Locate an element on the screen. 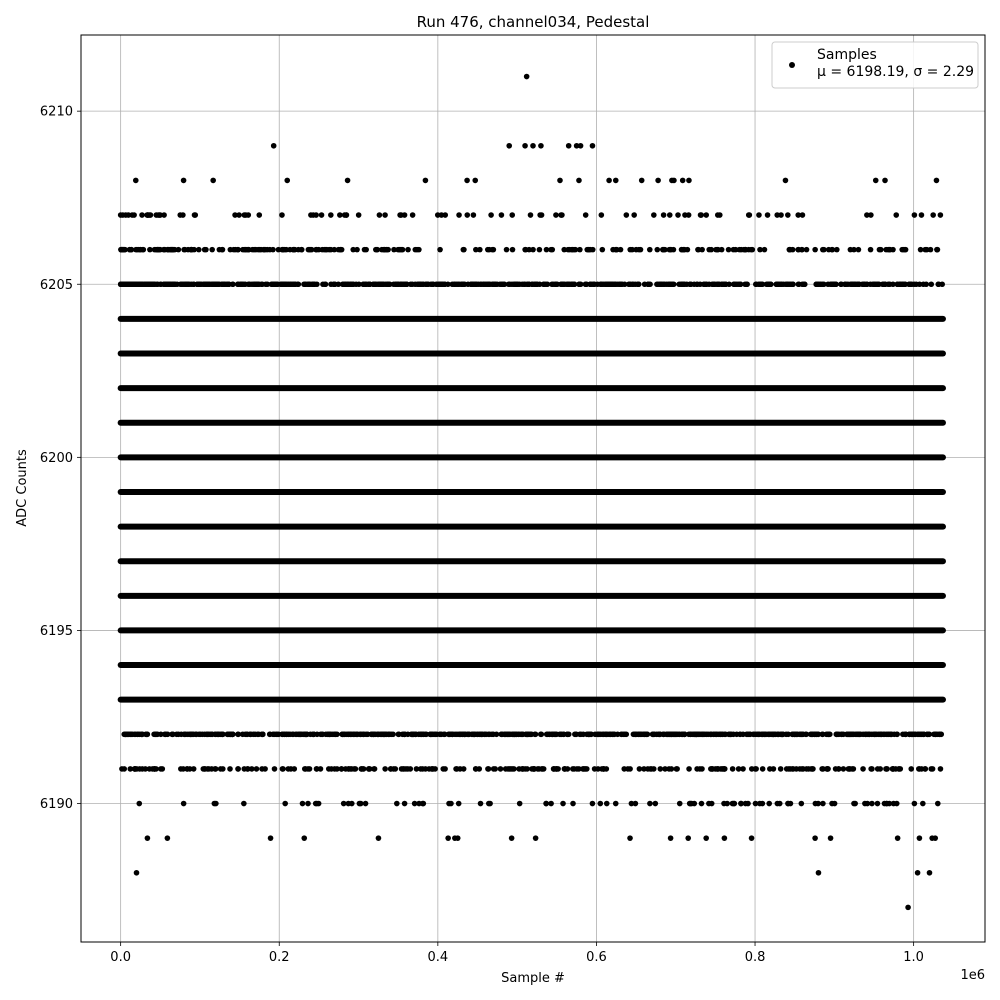  legend-stats-mean: μ = 6198.19, is located at coordinates (865, 72).